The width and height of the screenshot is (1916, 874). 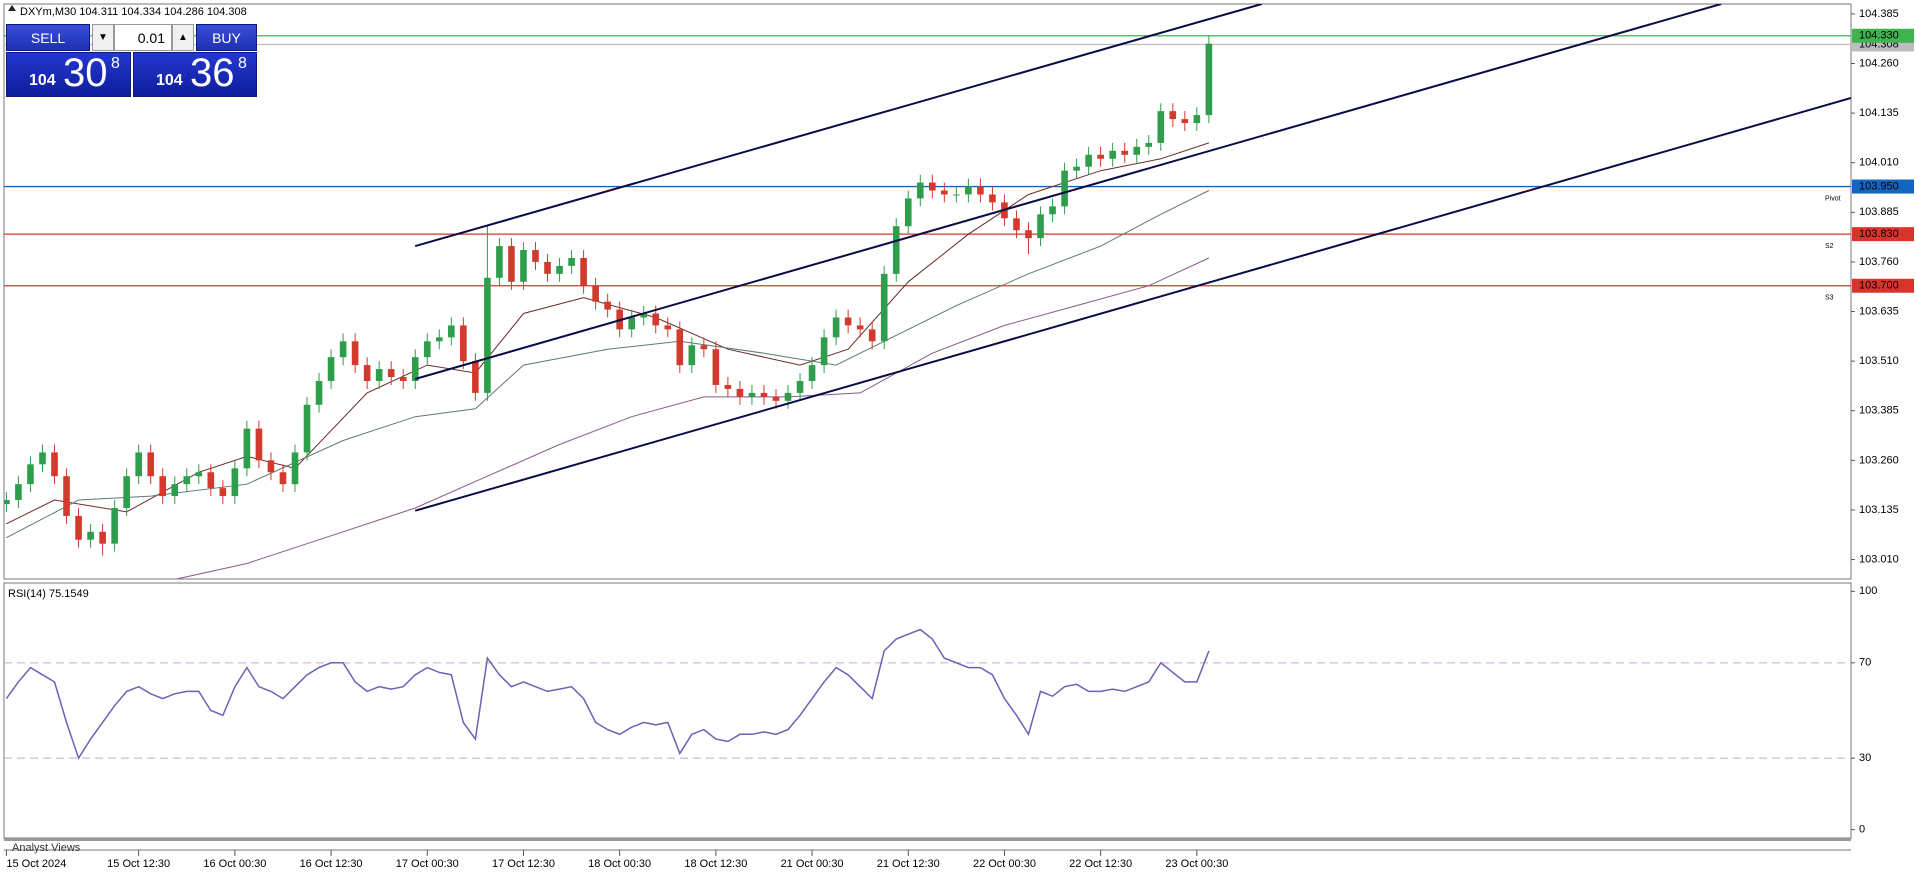 What do you see at coordinates (133, 12) in the screenshot?
I see `chart-title: DXYm,M30 104.311 104.334 104.286 104.308` at bounding box center [133, 12].